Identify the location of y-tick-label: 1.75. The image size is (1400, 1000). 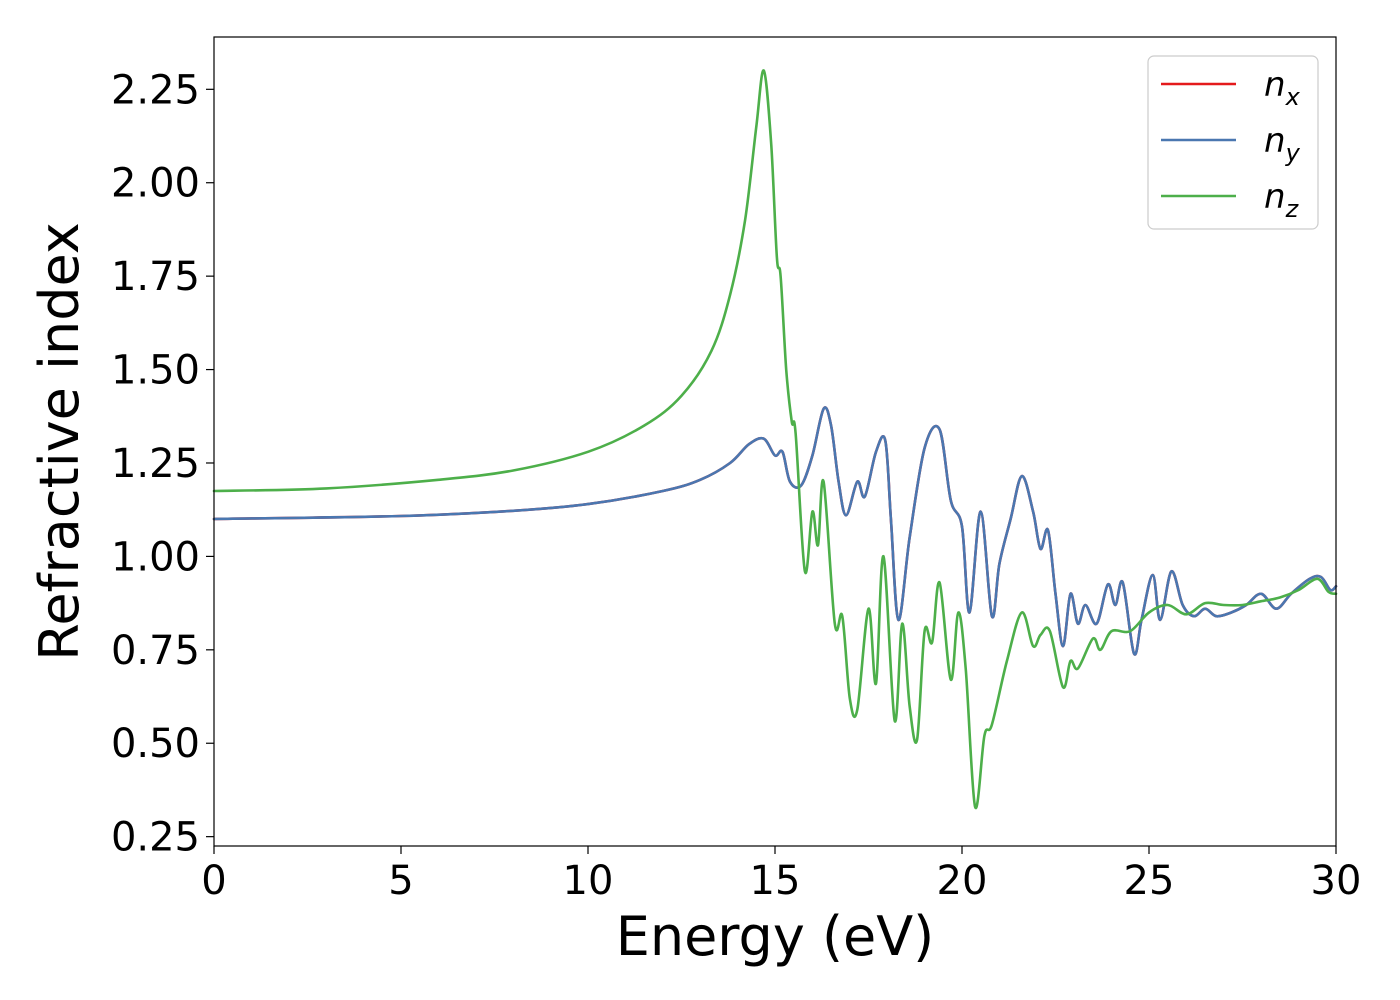
(155, 277).